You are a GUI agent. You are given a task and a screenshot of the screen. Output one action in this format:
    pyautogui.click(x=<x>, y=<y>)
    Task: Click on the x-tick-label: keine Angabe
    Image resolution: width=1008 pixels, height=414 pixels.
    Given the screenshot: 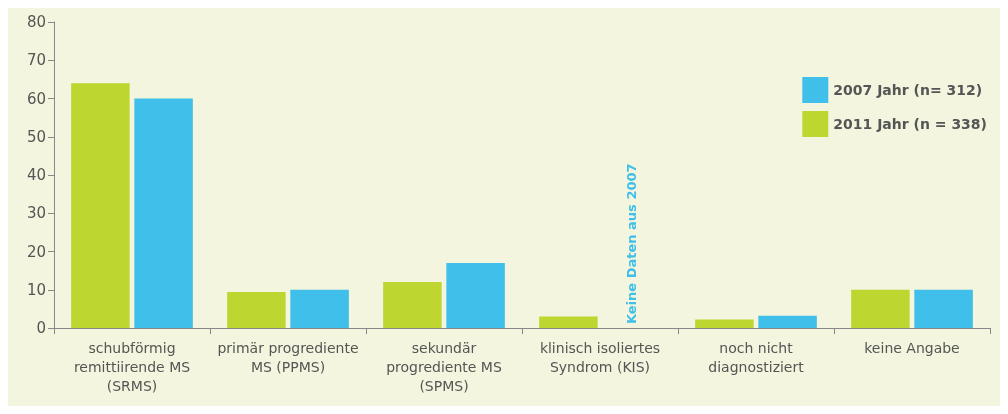 What is the action you would take?
    pyautogui.click(x=912, y=347)
    